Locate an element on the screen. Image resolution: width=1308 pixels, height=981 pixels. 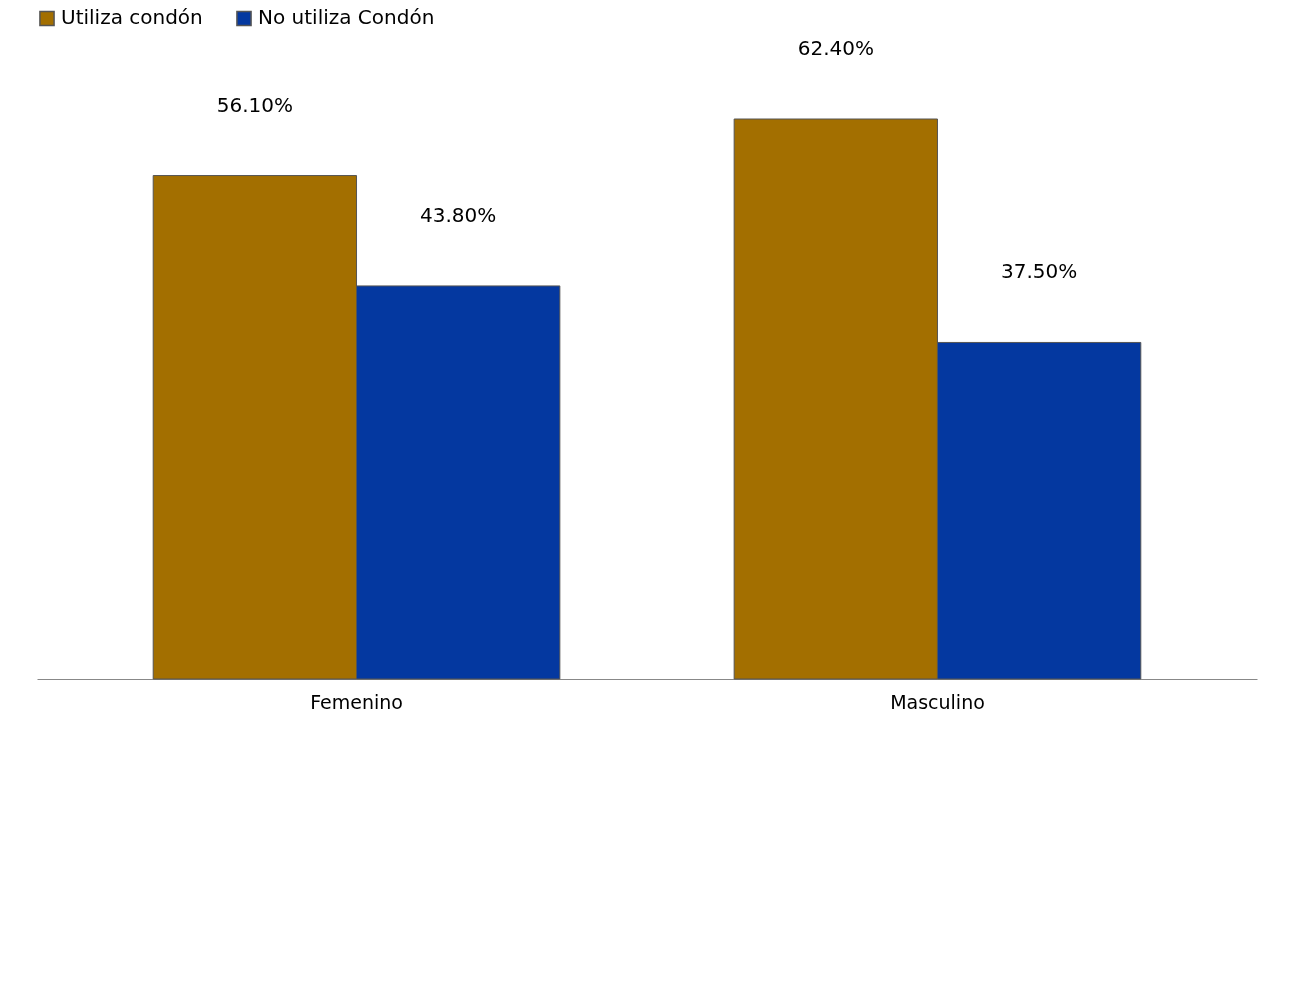
data-label: 62.40% is located at coordinates (835, 48).